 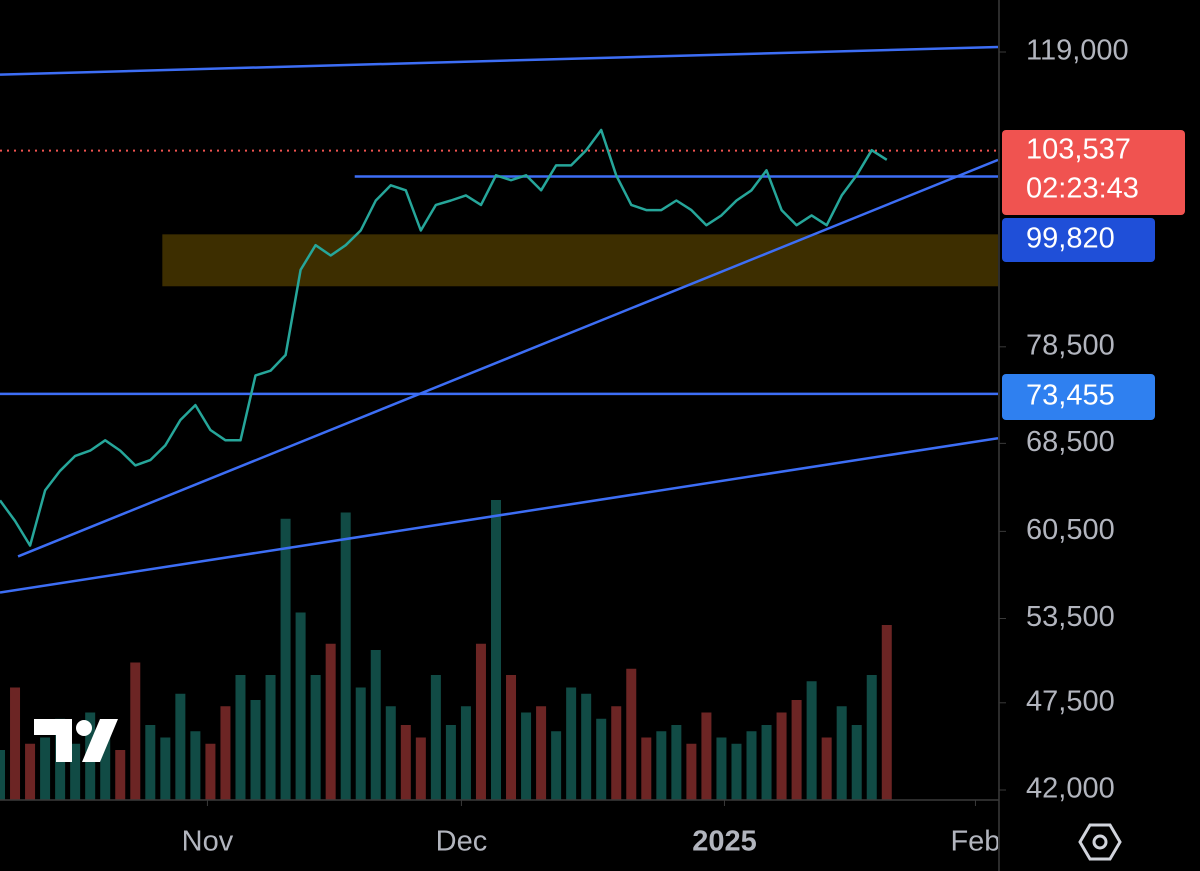 I want to click on logo, so click(x=76, y=740).